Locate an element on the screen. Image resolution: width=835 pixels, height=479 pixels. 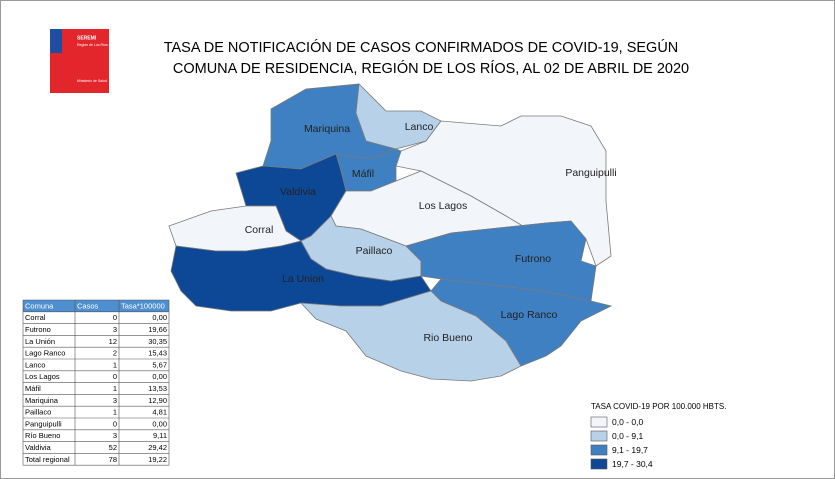
table-cell: Río Bueno is located at coordinates (42, 435).